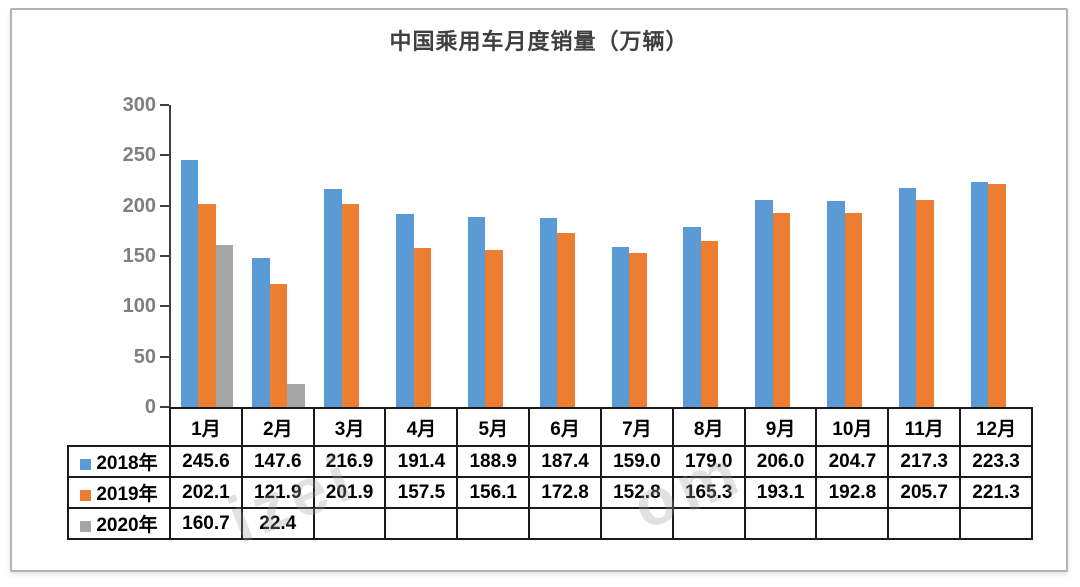  Describe the element at coordinates (925, 303) in the screenshot. I see `bar-2019年-11月` at that location.